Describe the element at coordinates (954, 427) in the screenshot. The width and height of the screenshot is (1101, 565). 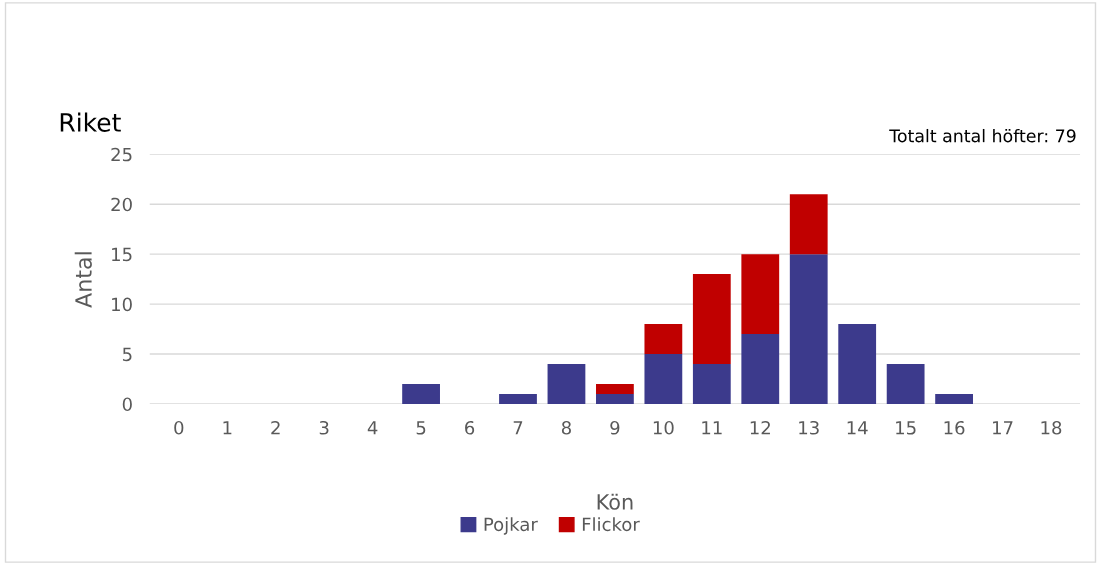
I see `x-tick-label: 16` at that location.